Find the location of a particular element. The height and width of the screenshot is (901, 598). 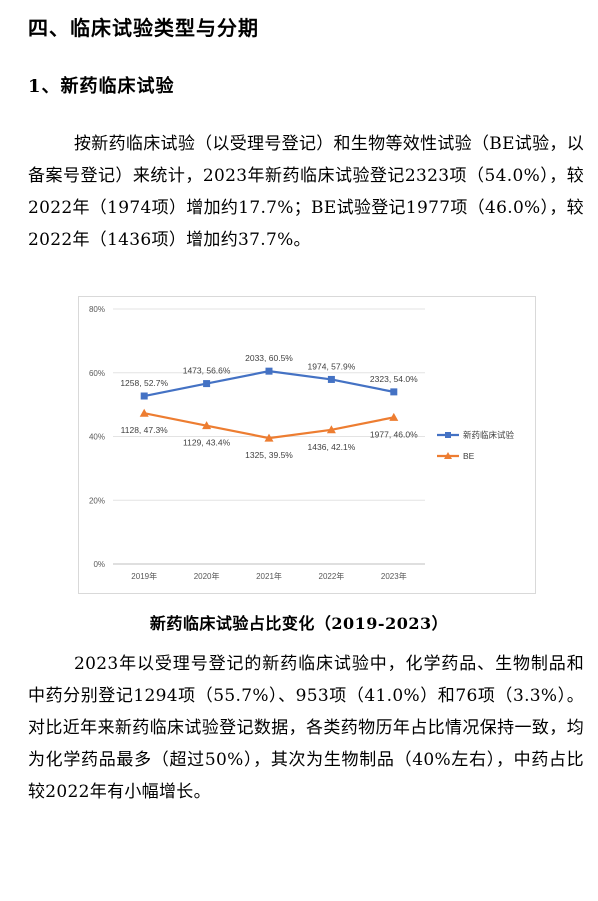

x-tick-label: 2022年 is located at coordinates (332, 576).